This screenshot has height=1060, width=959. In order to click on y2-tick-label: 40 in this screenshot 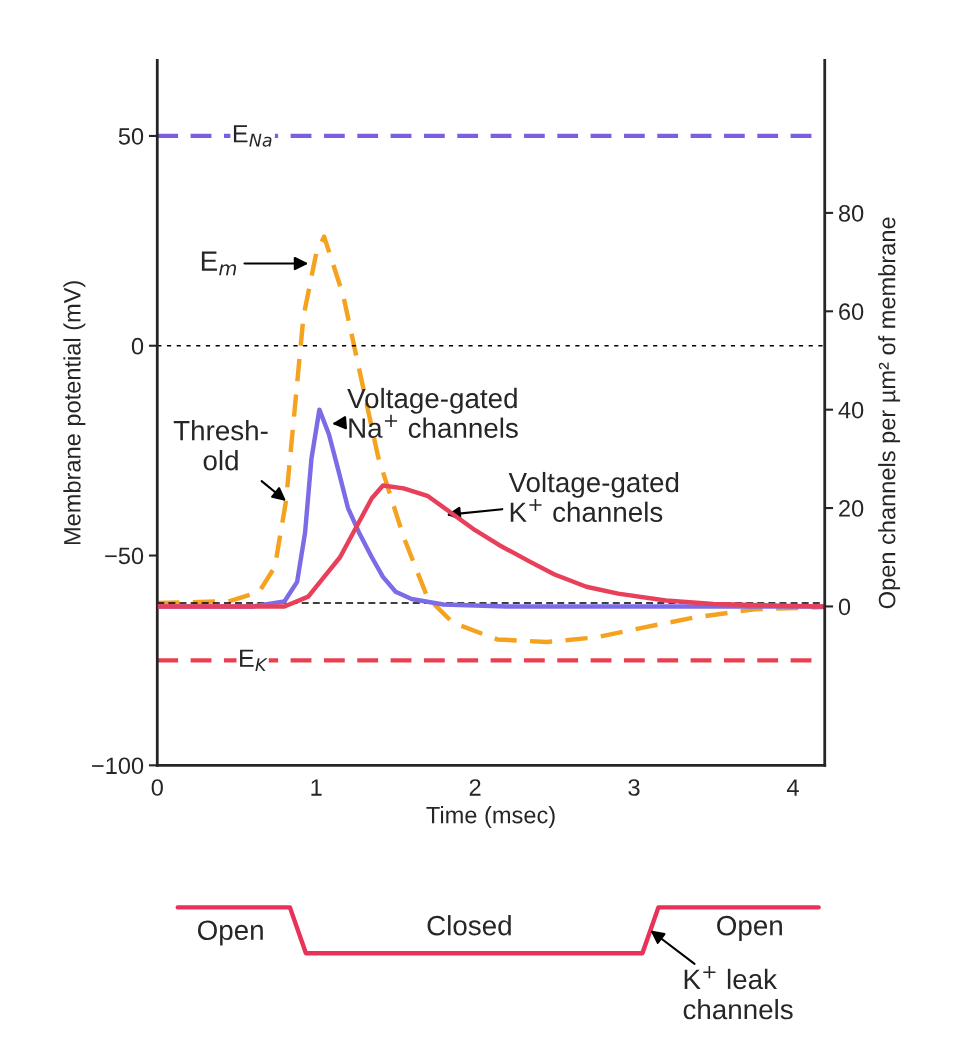, I will do `click(851, 410)`.